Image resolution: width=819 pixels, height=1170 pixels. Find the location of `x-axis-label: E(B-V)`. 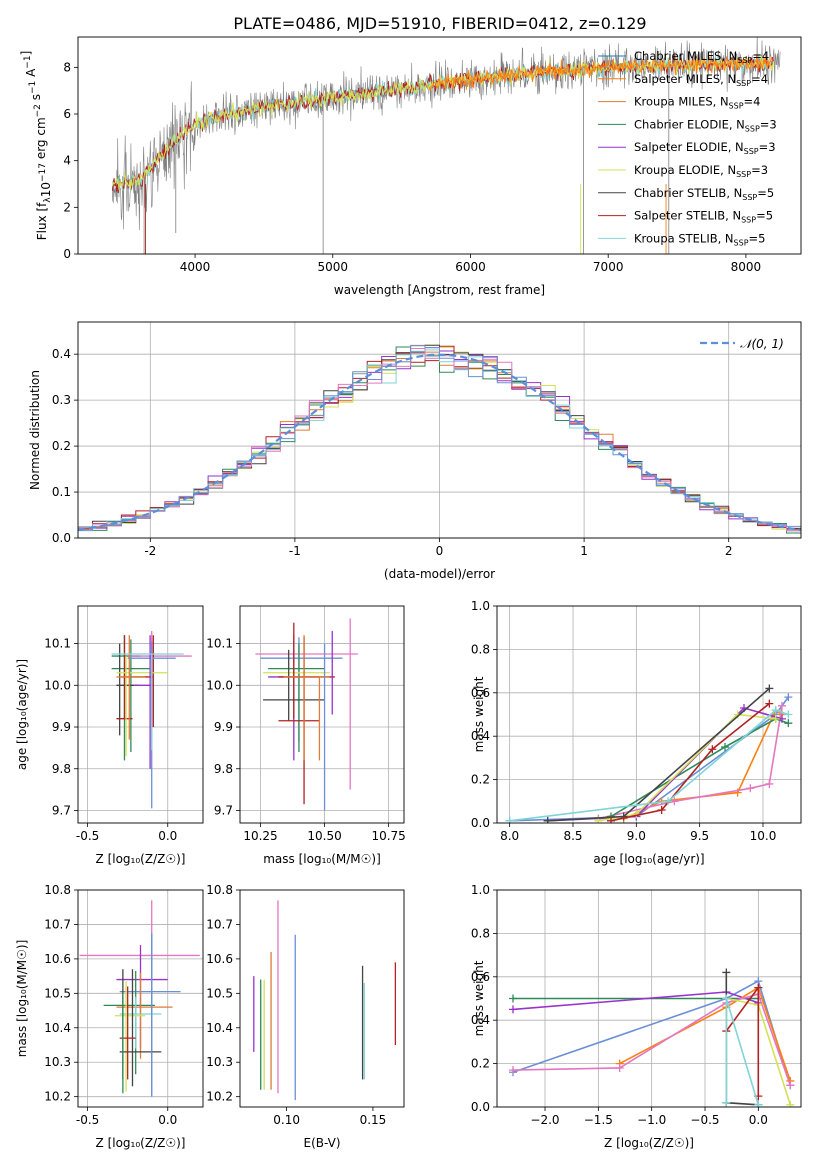

x-axis-label: E(B-V) is located at coordinates (321, 1143).